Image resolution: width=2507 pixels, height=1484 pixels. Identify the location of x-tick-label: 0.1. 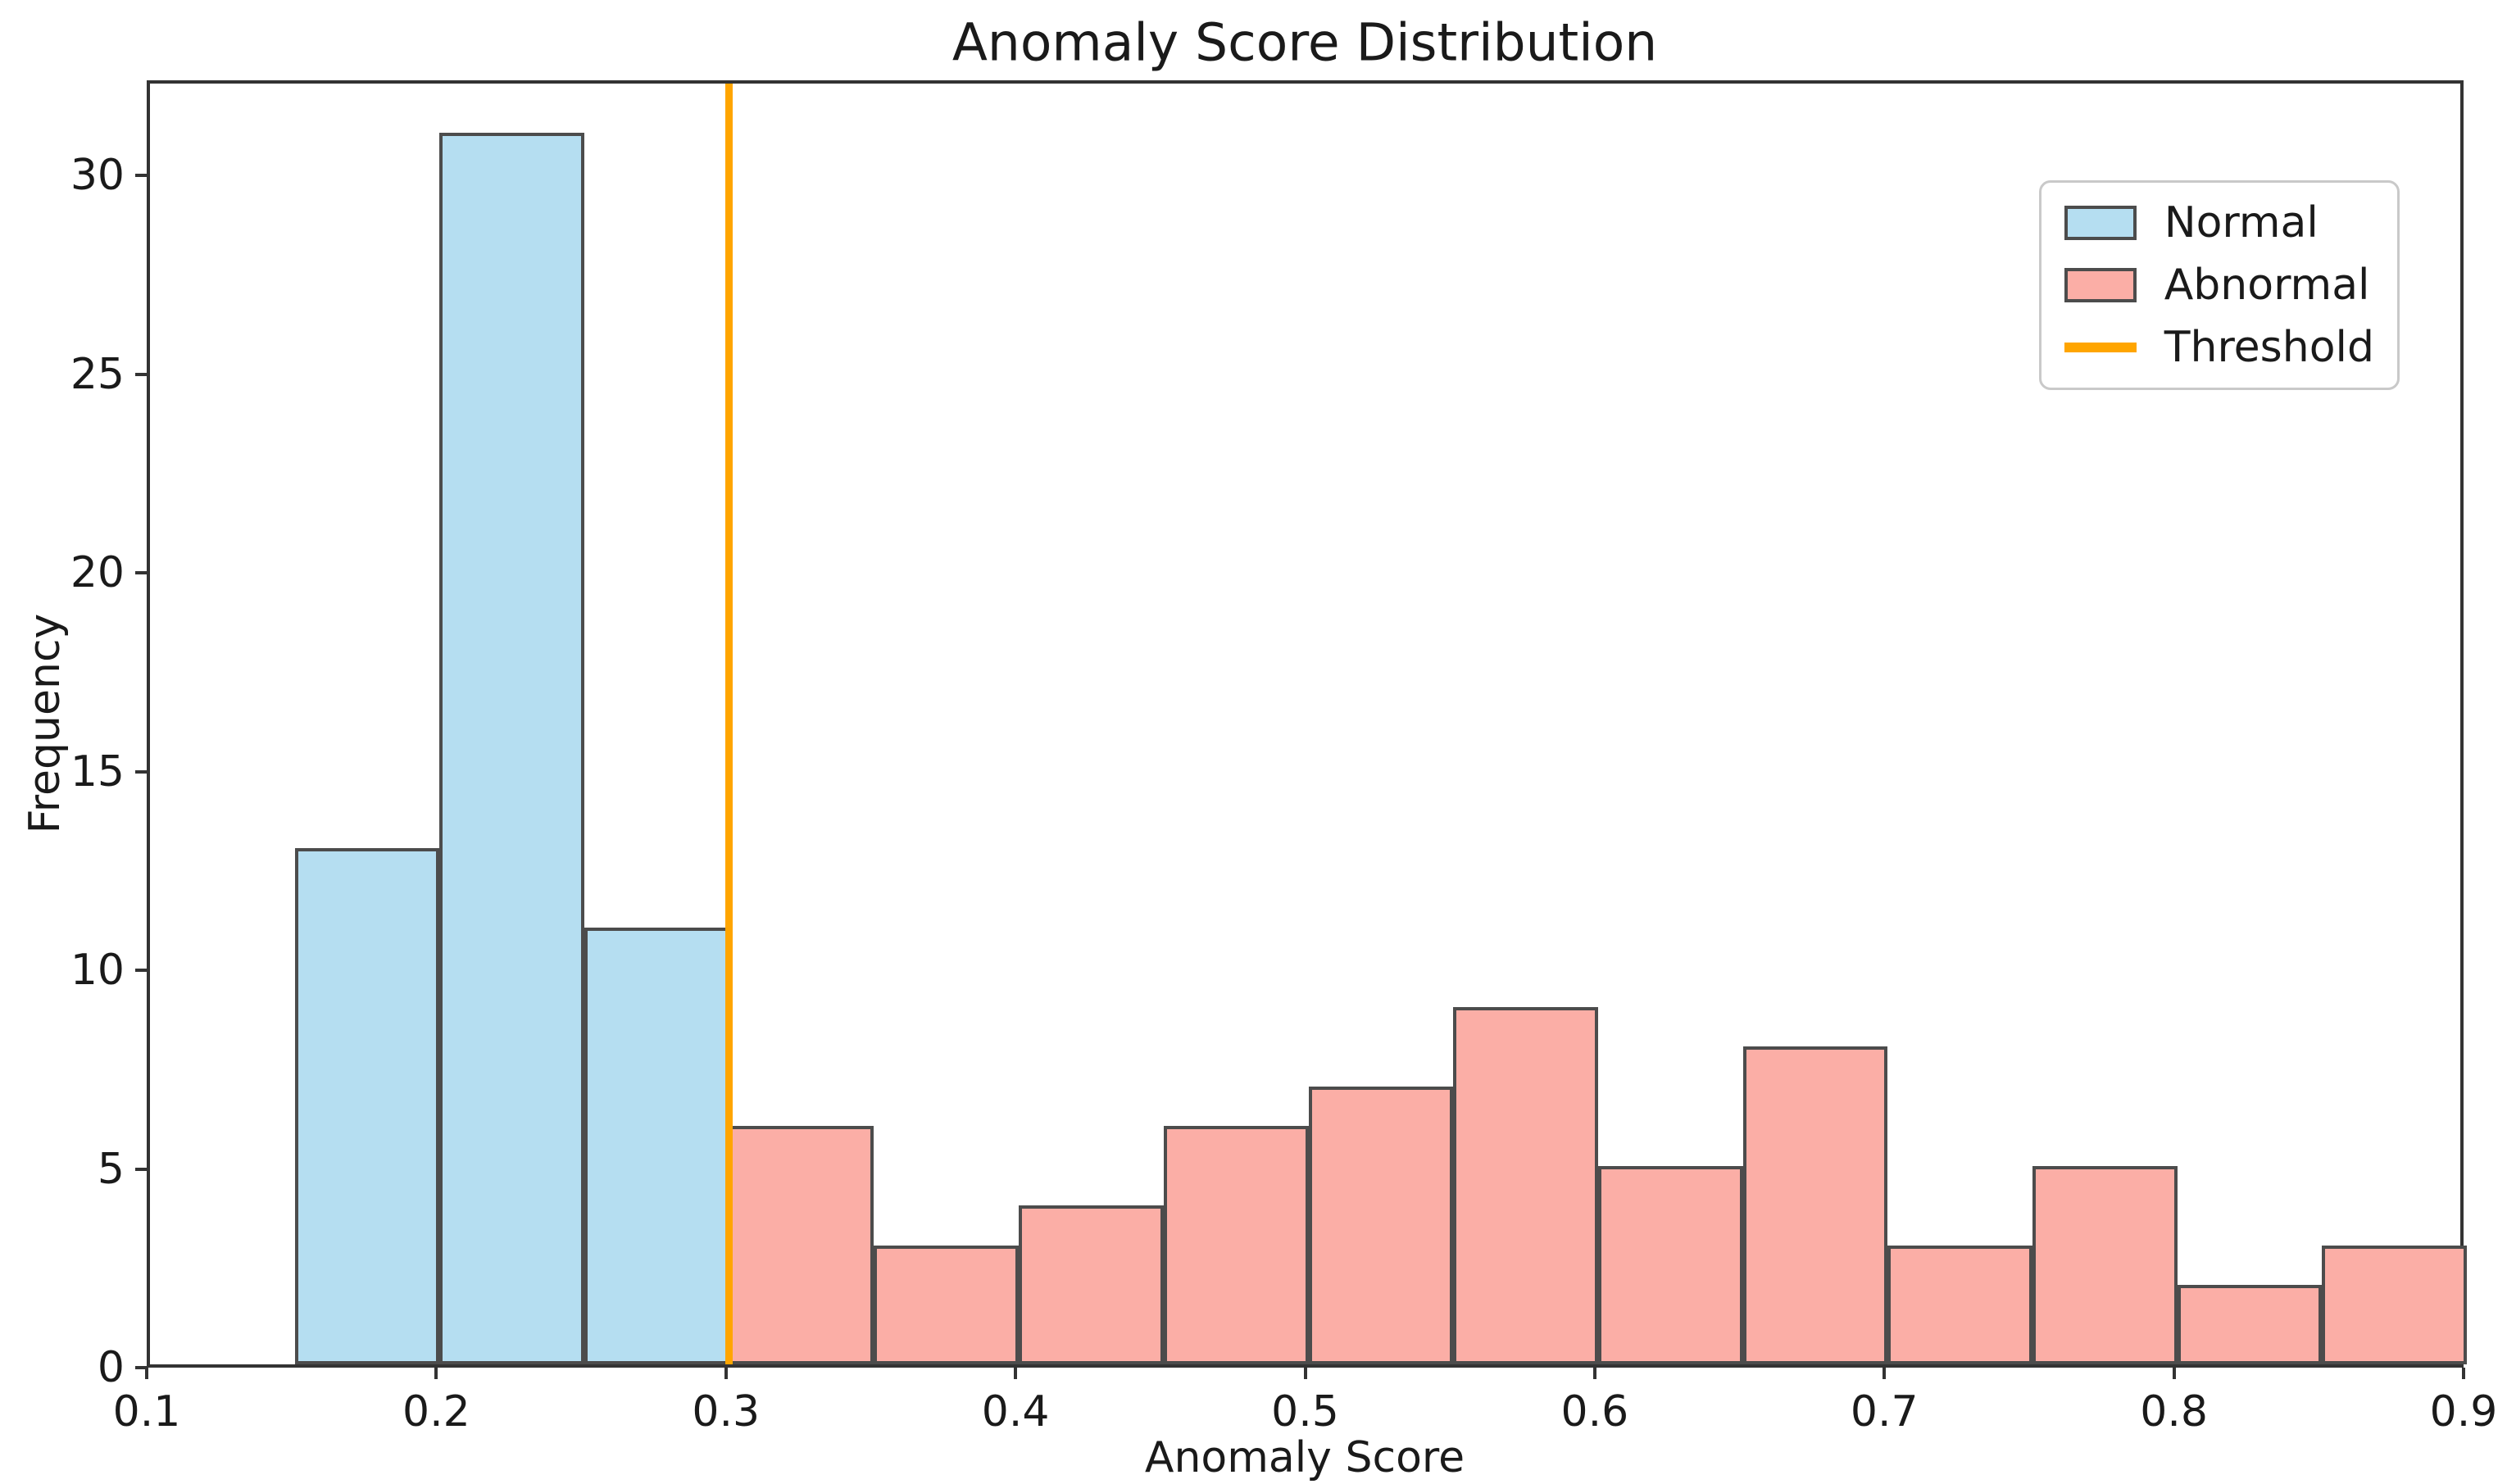
(146, 1411).